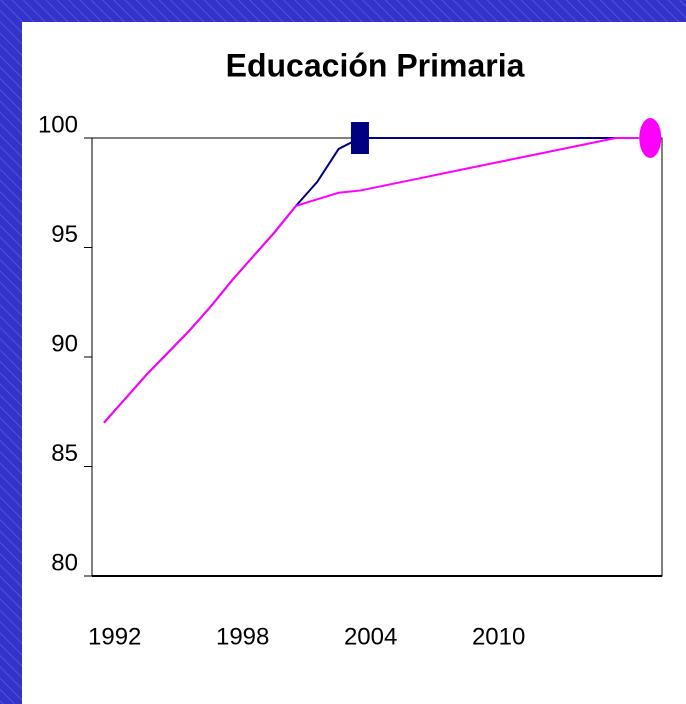  Describe the element at coordinates (498, 636) in the screenshot. I see `x-tick-label: 2010` at that location.